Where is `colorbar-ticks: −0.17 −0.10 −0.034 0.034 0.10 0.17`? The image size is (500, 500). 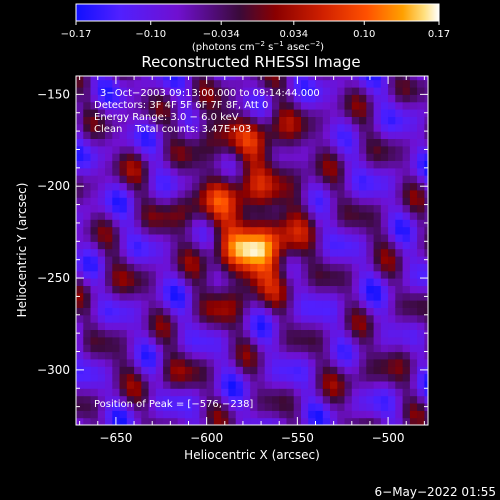
colorbar-ticks: −0.17 −0.10 −0.034 0.034 0.10 0.17 is located at coordinates (255, 30).